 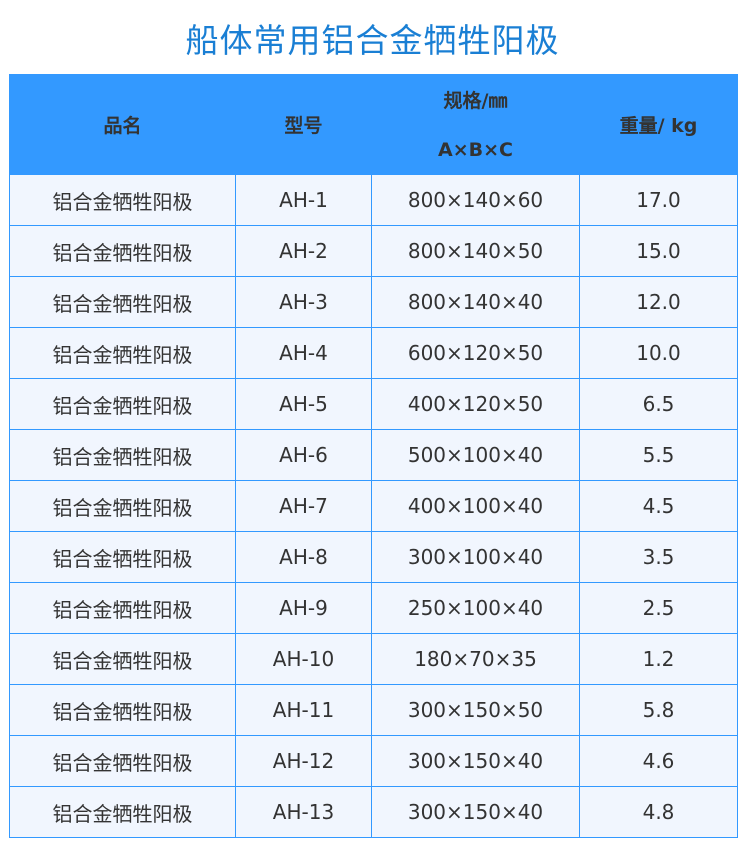 I want to click on page-title: 船体常用铝合金牺牲阳极, so click(x=372, y=40).